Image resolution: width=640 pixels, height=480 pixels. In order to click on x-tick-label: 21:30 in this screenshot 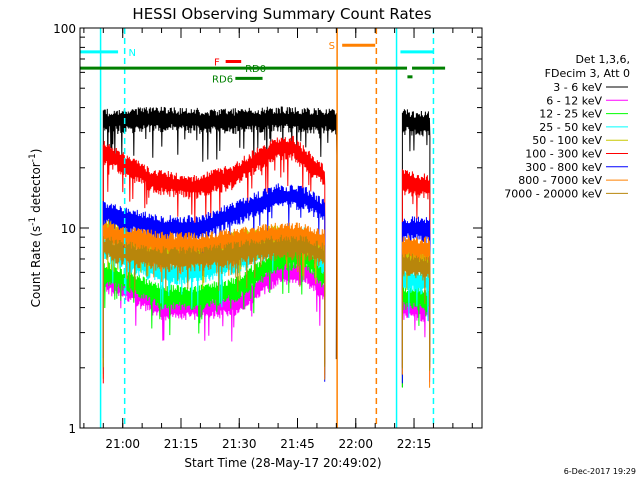, I will do `click(239, 444)`.